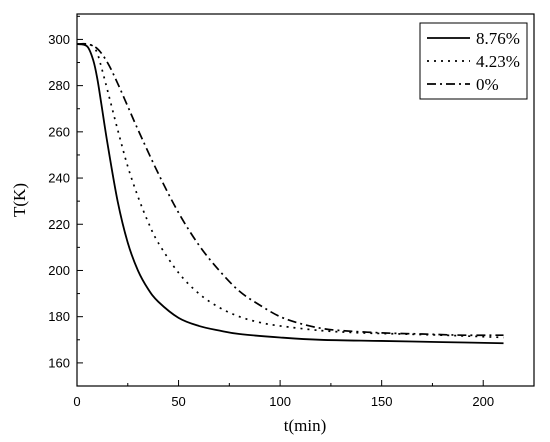  What do you see at coordinates (59, 131) in the screenshot?
I see `y-tick-label: 260` at bounding box center [59, 131].